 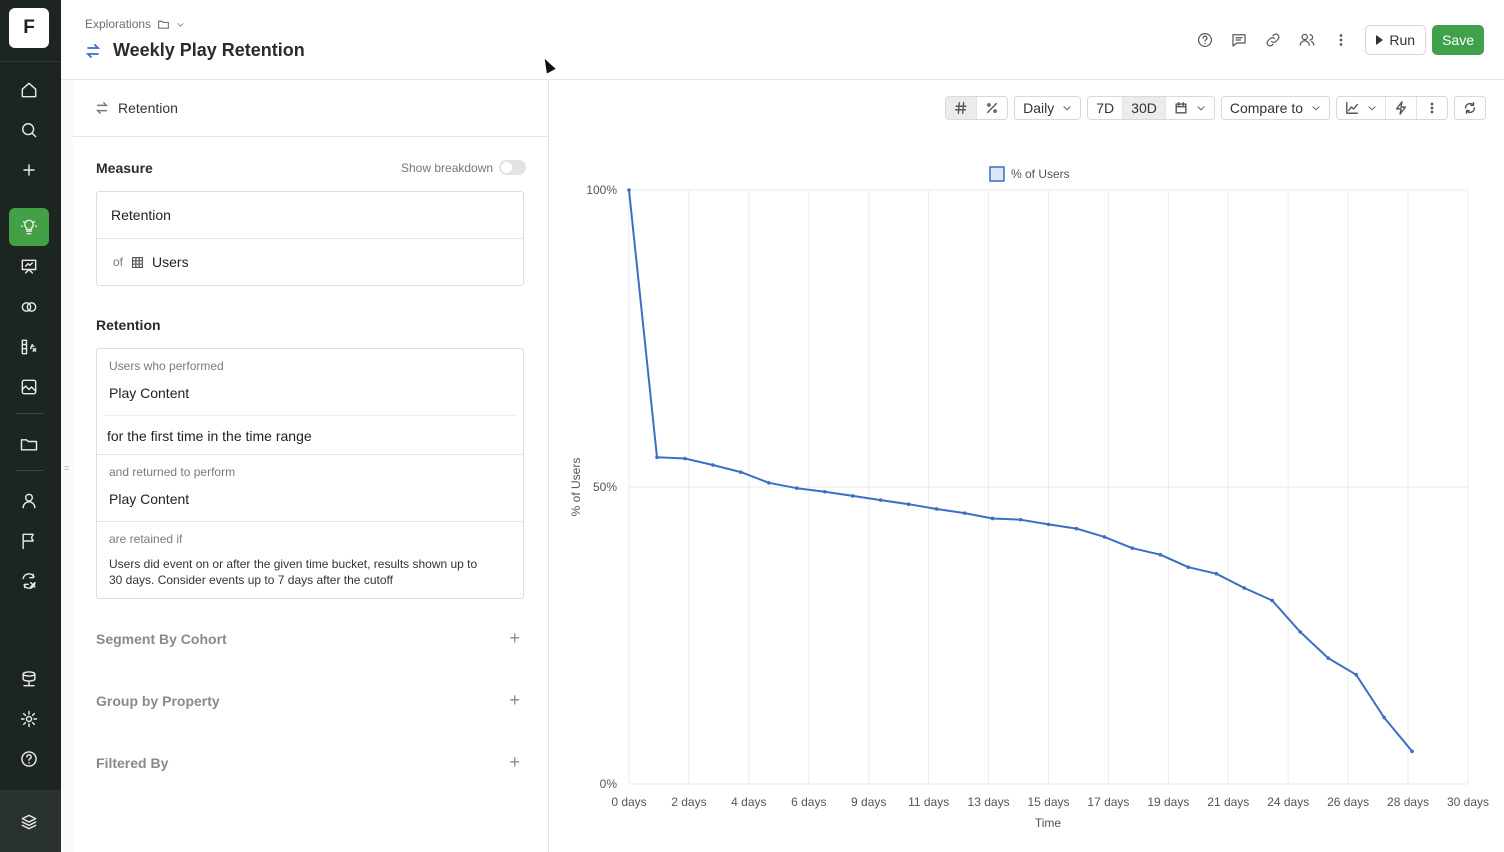 What do you see at coordinates (1029, 174) in the screenshot?
I see `chart-legend: % of Users` at bounding box center [1029, 174].